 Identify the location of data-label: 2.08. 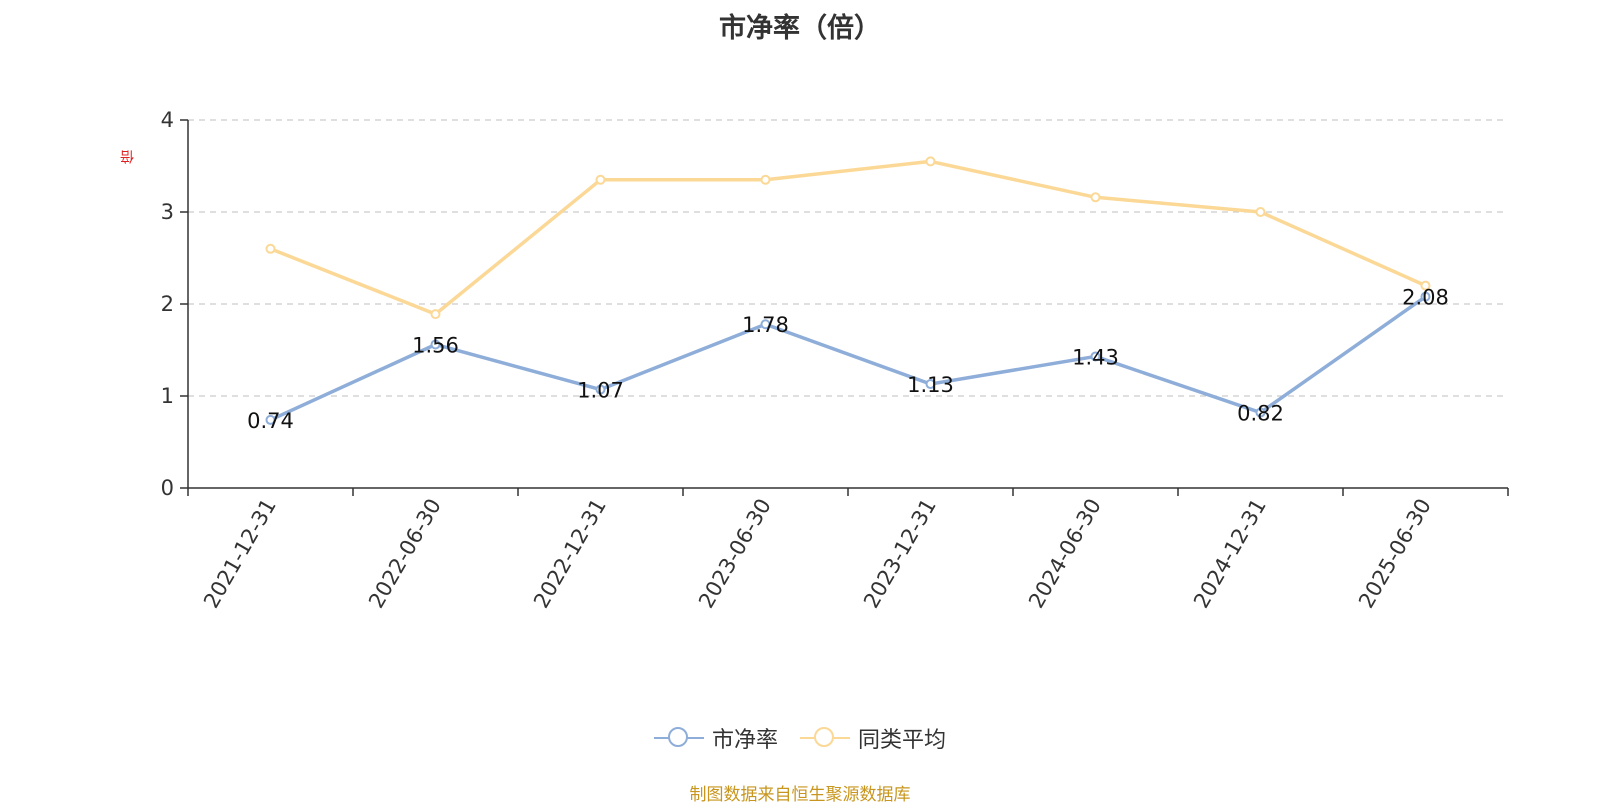
(1425, 298).